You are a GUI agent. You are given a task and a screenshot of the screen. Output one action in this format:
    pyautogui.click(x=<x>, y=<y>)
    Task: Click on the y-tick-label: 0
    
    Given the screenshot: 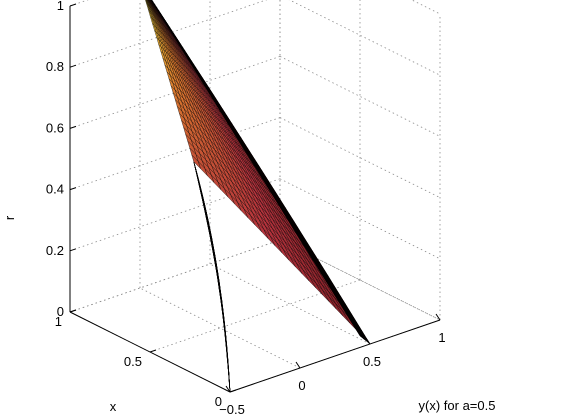 What is the action you would take?
    pyautogui.click(x=301, y=385)
    